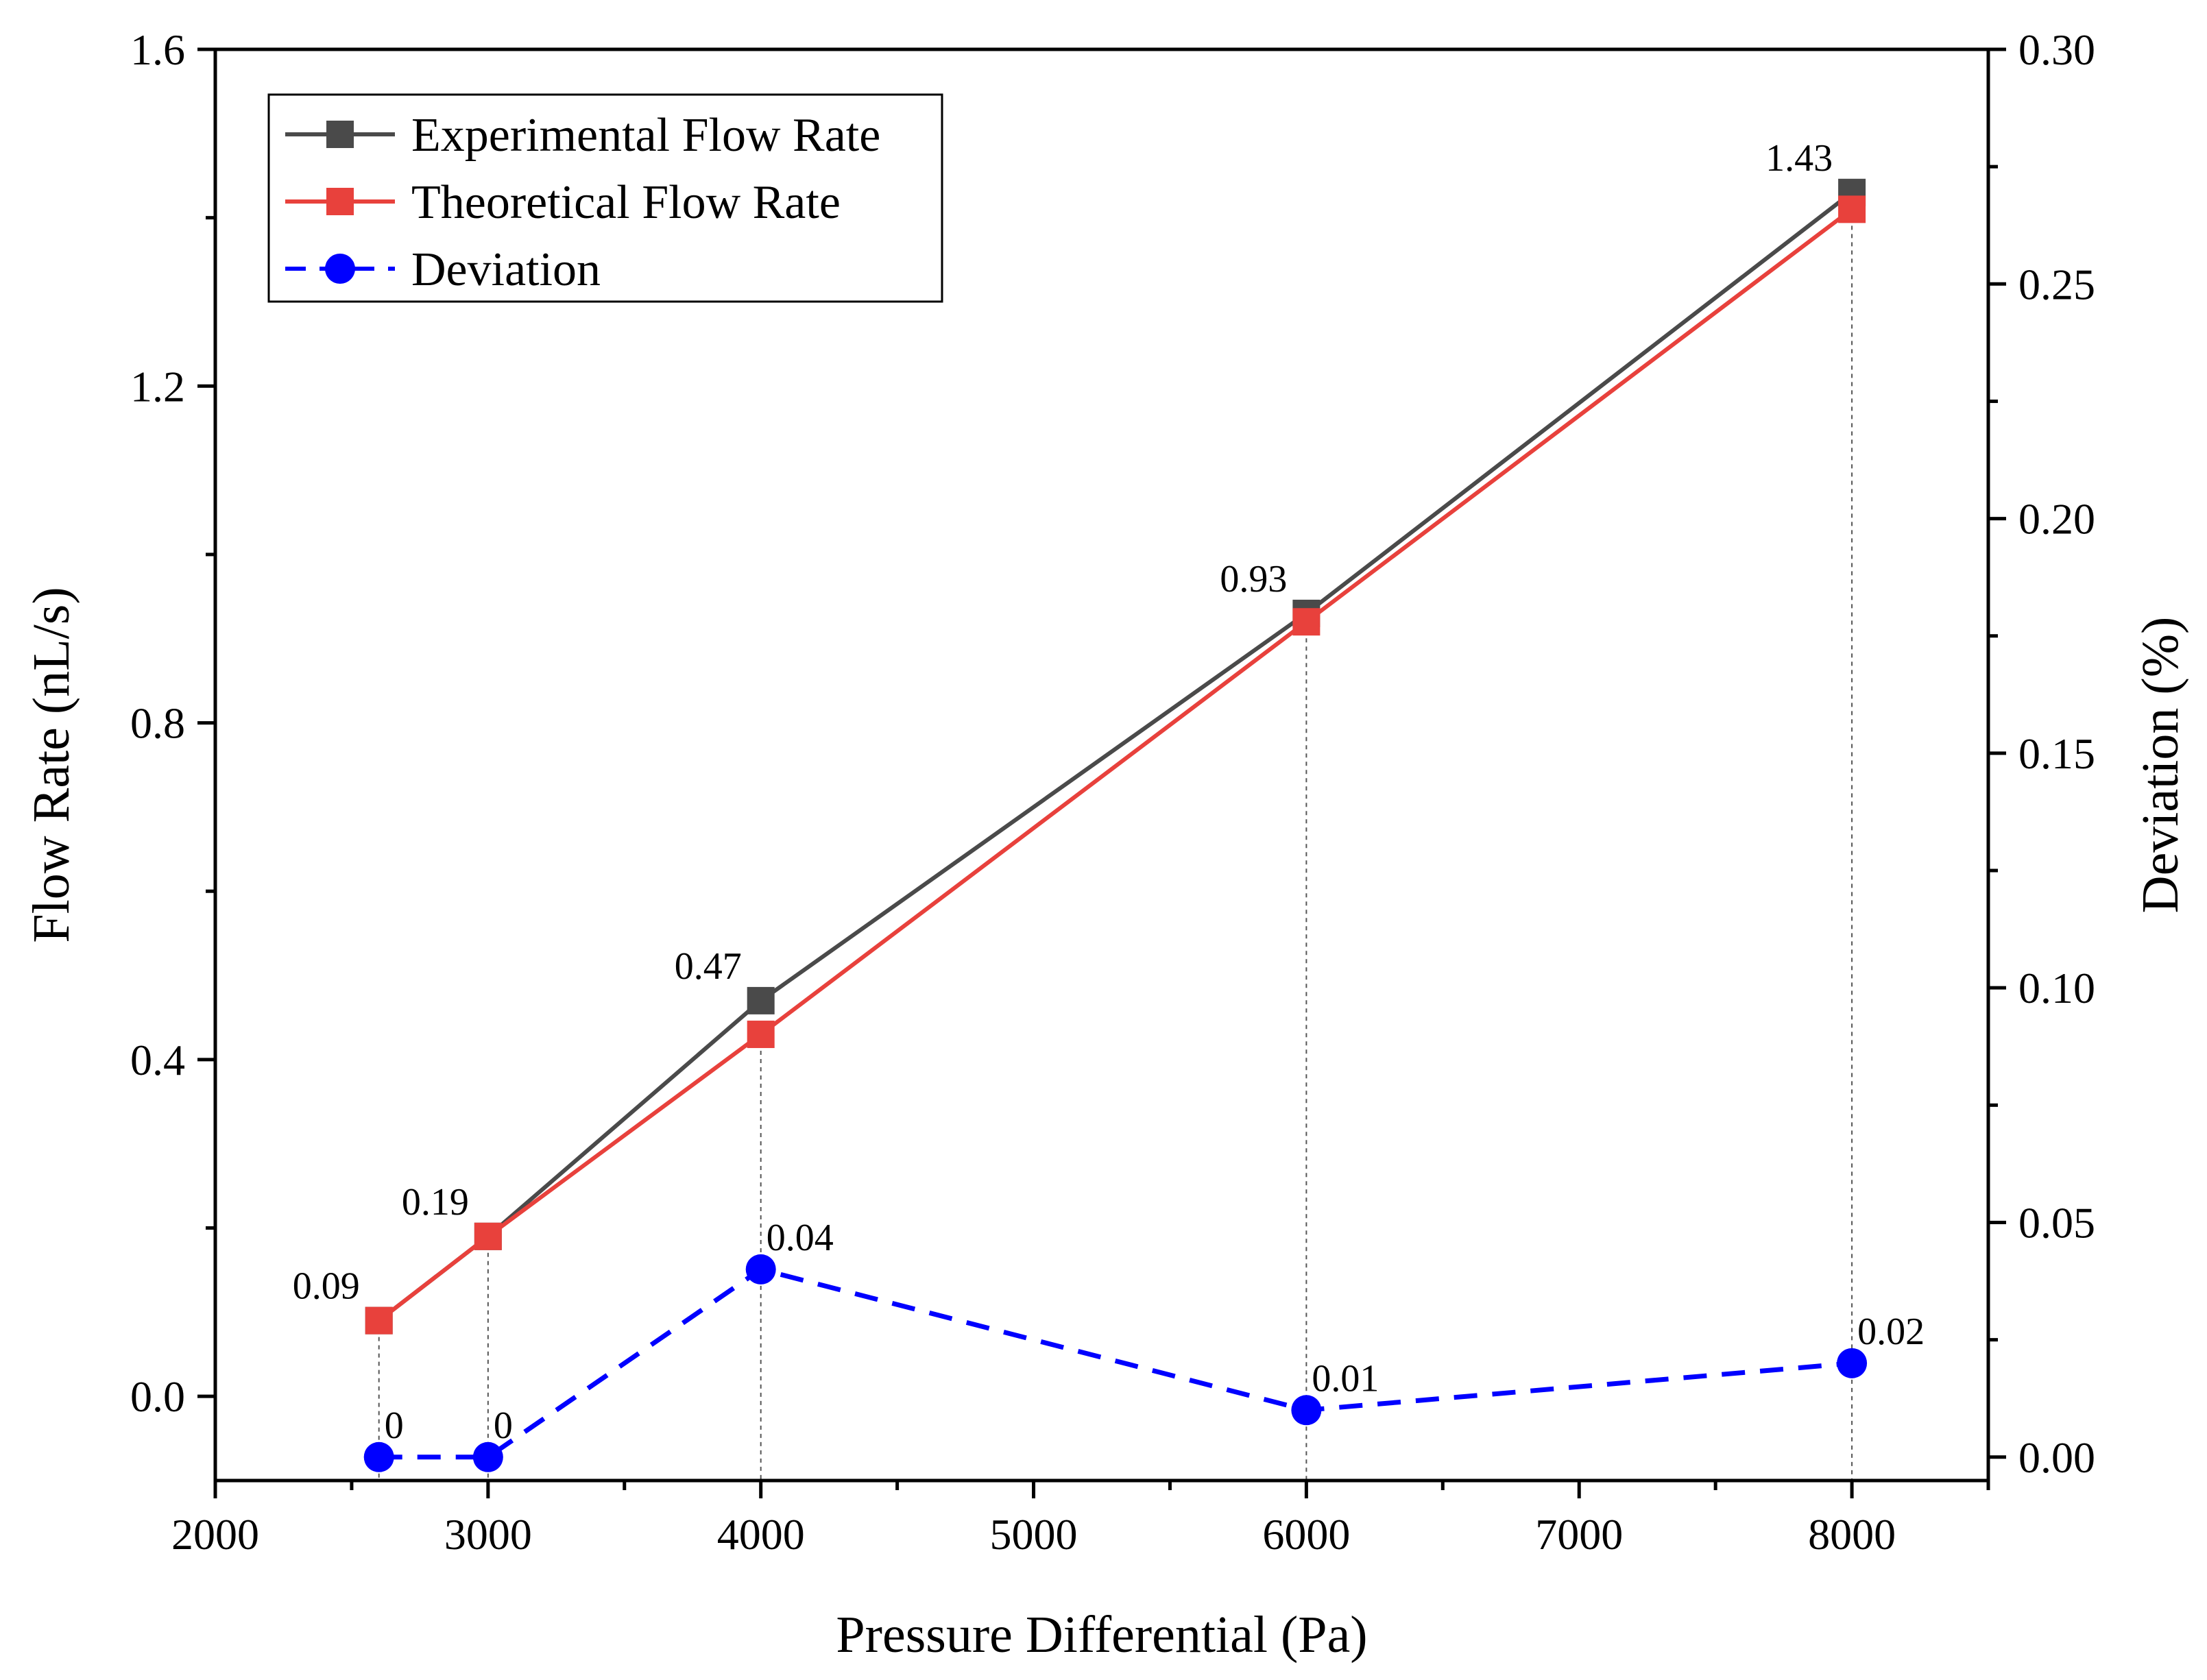 The image size is (2207, 1680). Describe the element at coordinates (1115, 1363) in the screenshot. I see `deviation-line` at that location.